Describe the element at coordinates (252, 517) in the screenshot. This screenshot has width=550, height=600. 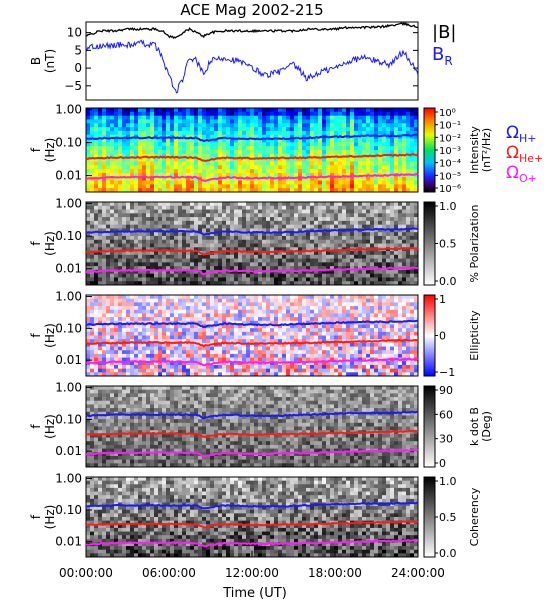
I see `coherency-spectrogram` at that location.